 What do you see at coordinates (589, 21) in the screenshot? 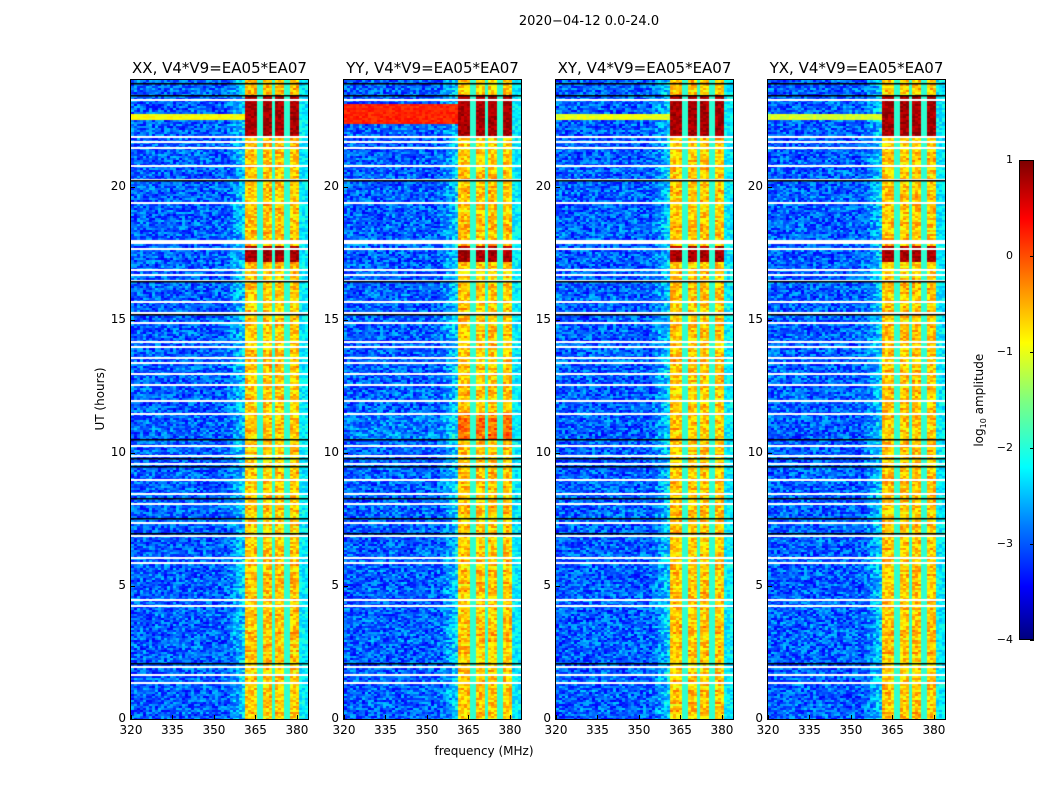
I see `figure-title: 2020−04-12 0.0-24.0` at bounding box center [589, 21].